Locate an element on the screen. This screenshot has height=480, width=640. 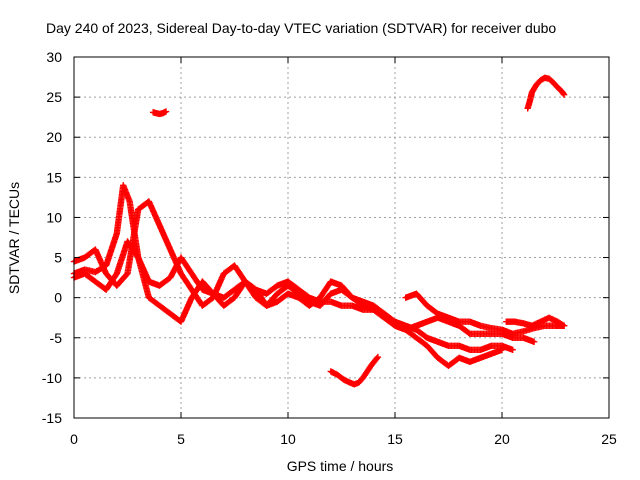
y-tick-label: 10 is located at coordinates (54, 217).